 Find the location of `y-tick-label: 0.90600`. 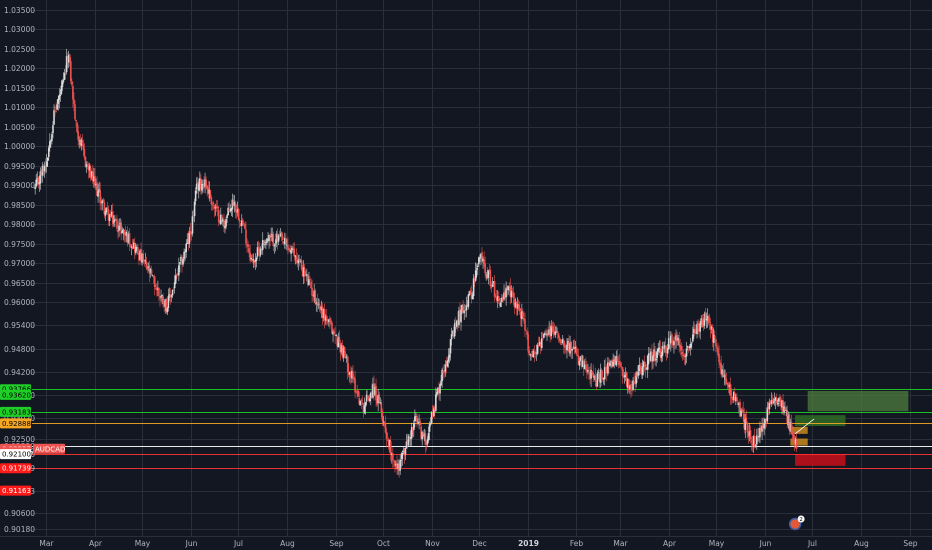

y-tick-label: 0.90600 is located at coordinates (19, 513).